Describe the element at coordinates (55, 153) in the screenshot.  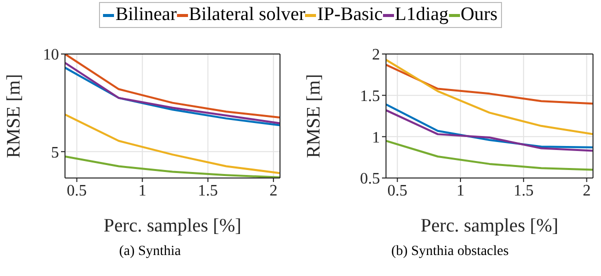
I see `y-tick-label: 5` at that location.